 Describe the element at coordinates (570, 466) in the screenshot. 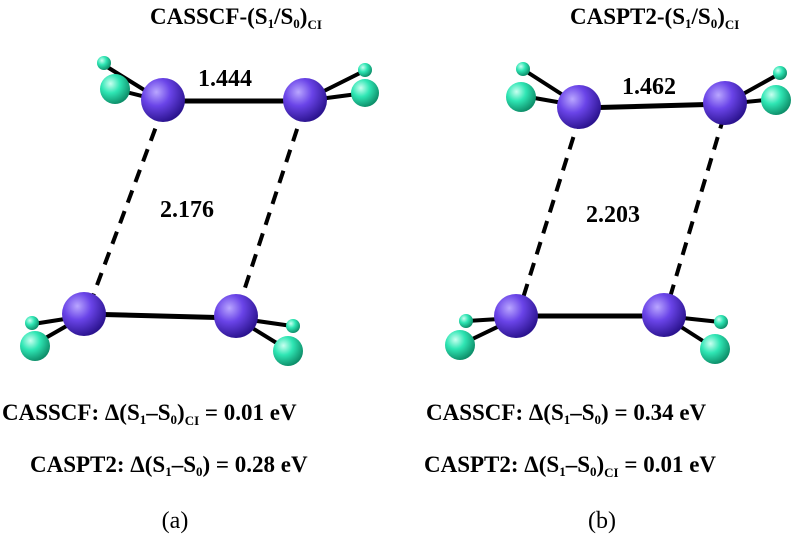

I see `energy-line-caspt2: CASPT2: Δ(S1–S0)CI = 0.01 eV` at that location.